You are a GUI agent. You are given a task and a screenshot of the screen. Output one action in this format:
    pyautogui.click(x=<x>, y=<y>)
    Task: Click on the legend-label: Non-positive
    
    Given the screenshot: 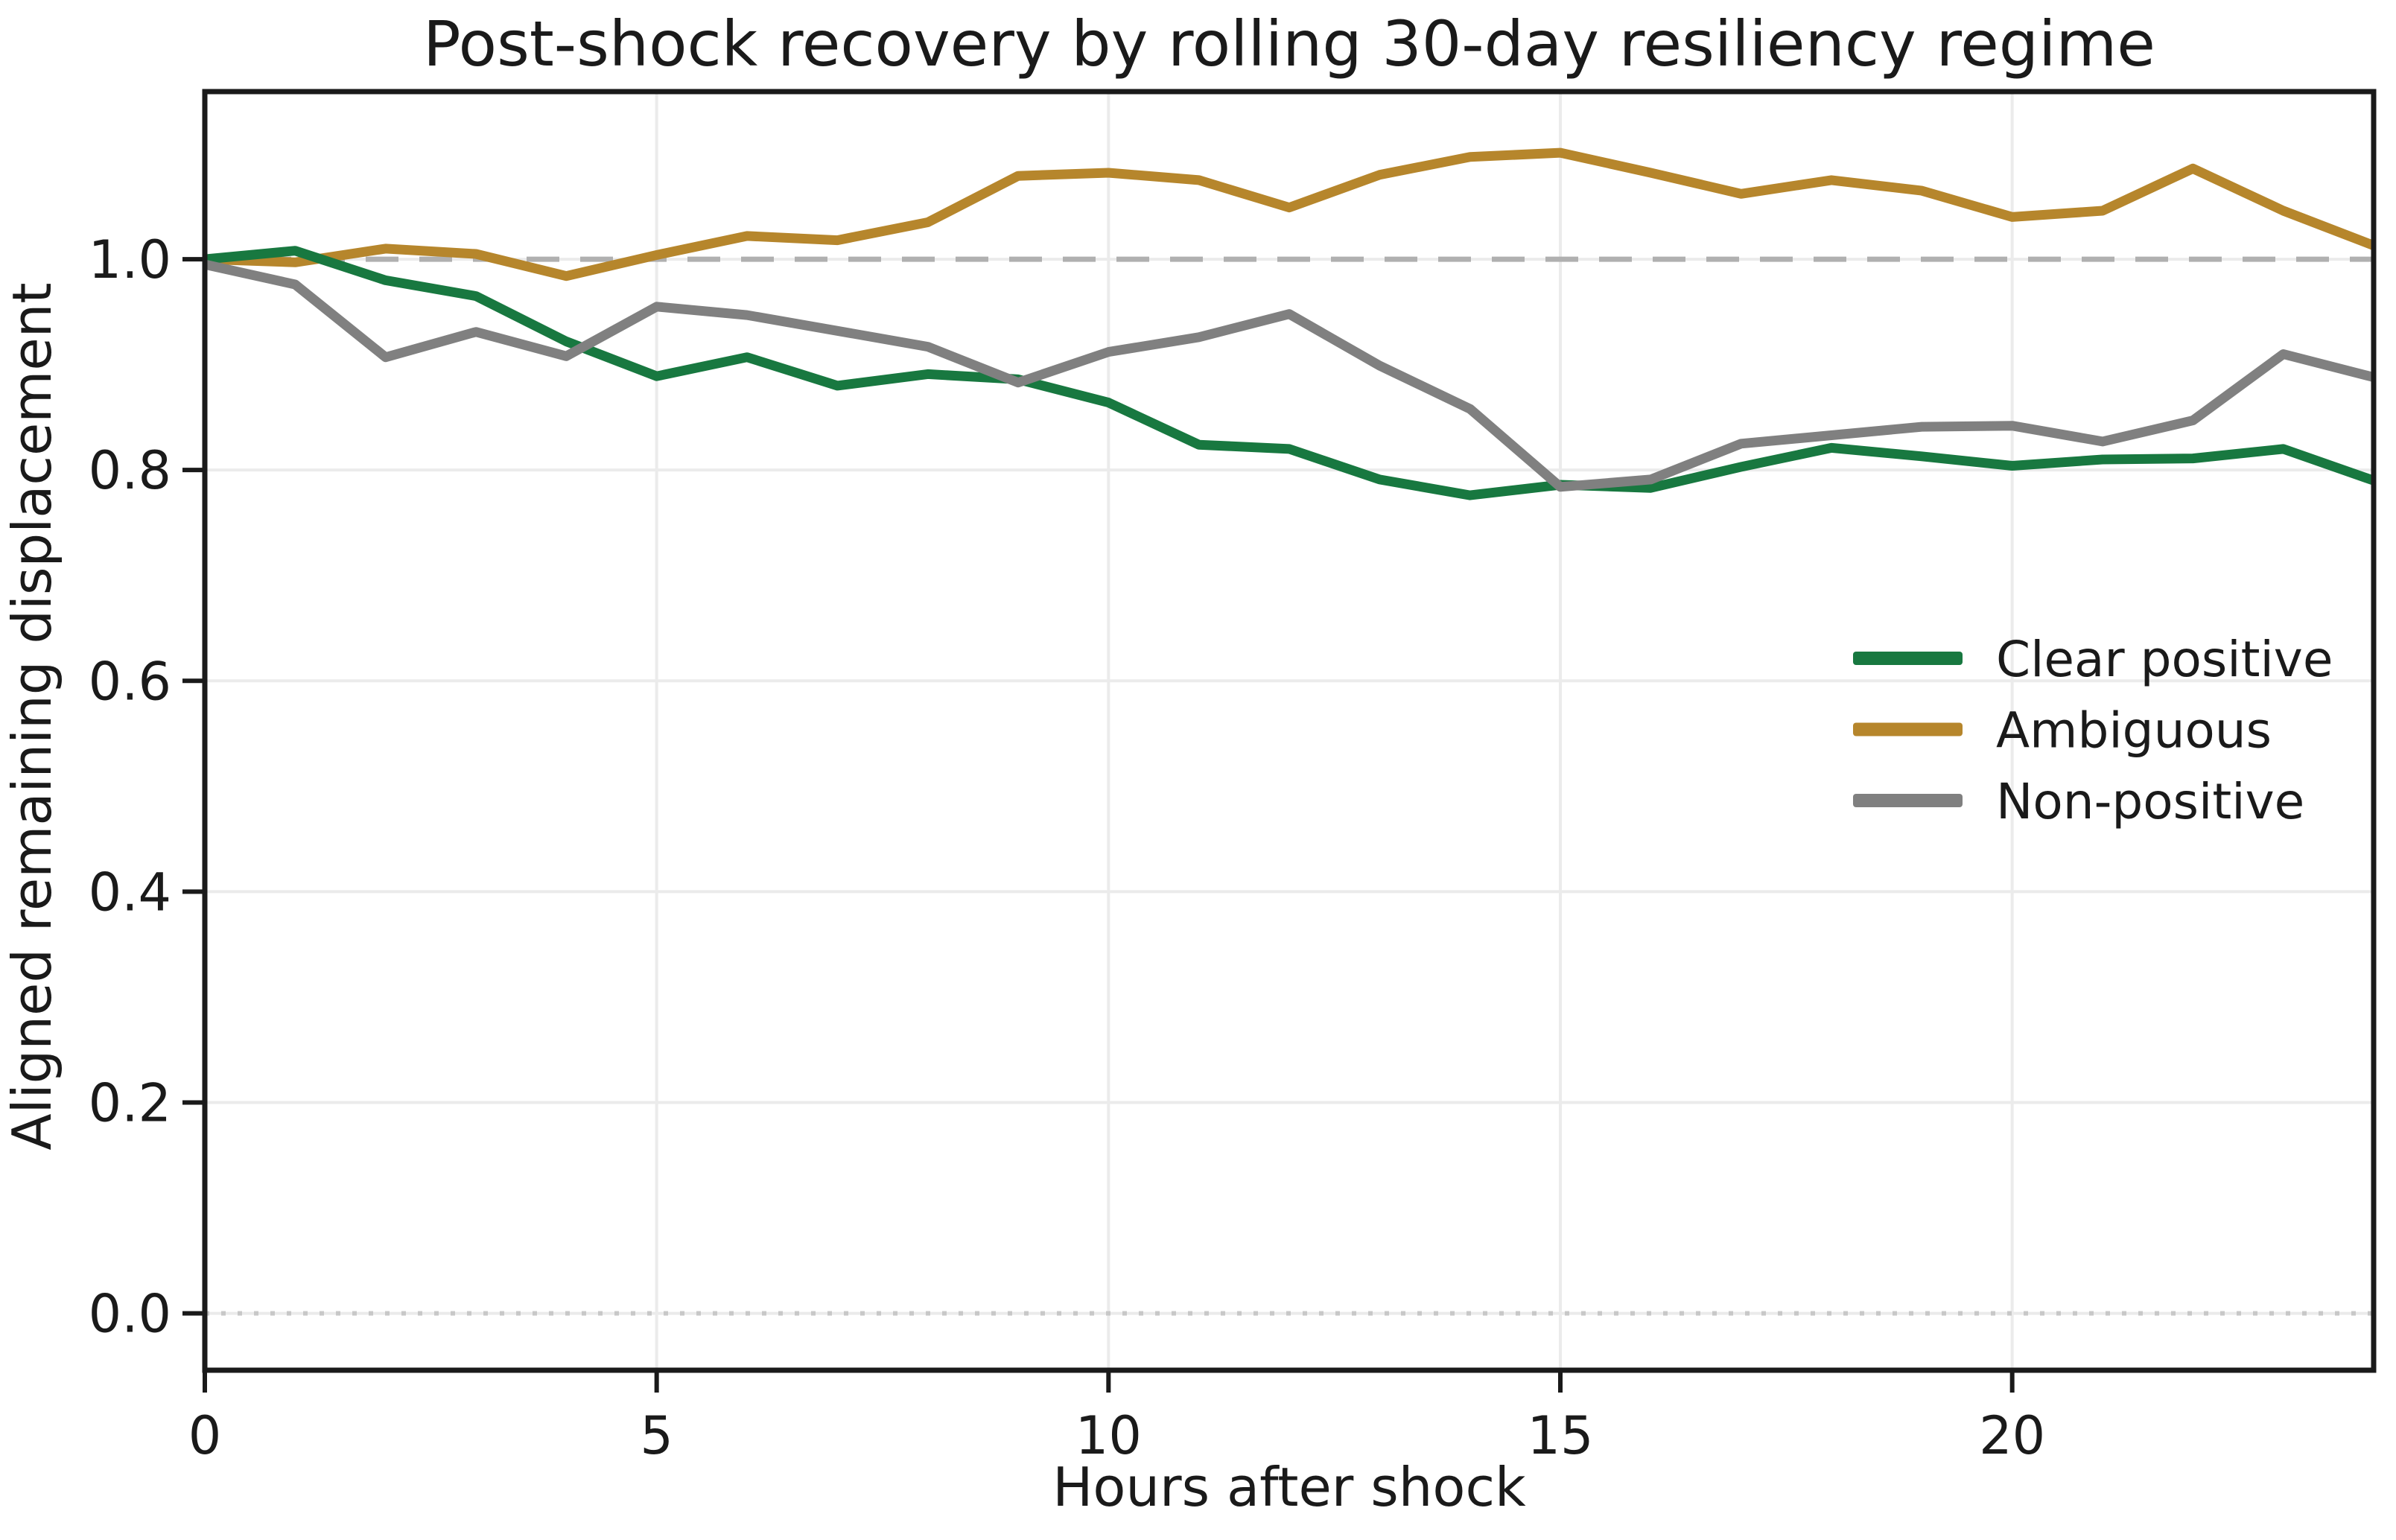 What is the action you would take?
    pyautogui.click(x=2150, y=801)
    